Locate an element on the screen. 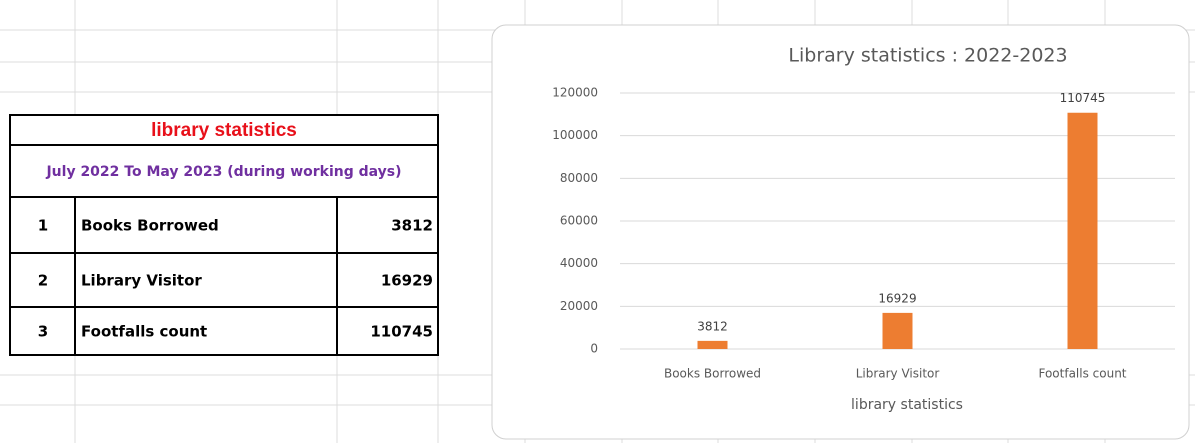  data-label: 3812 is located at coordinates (712, 326).